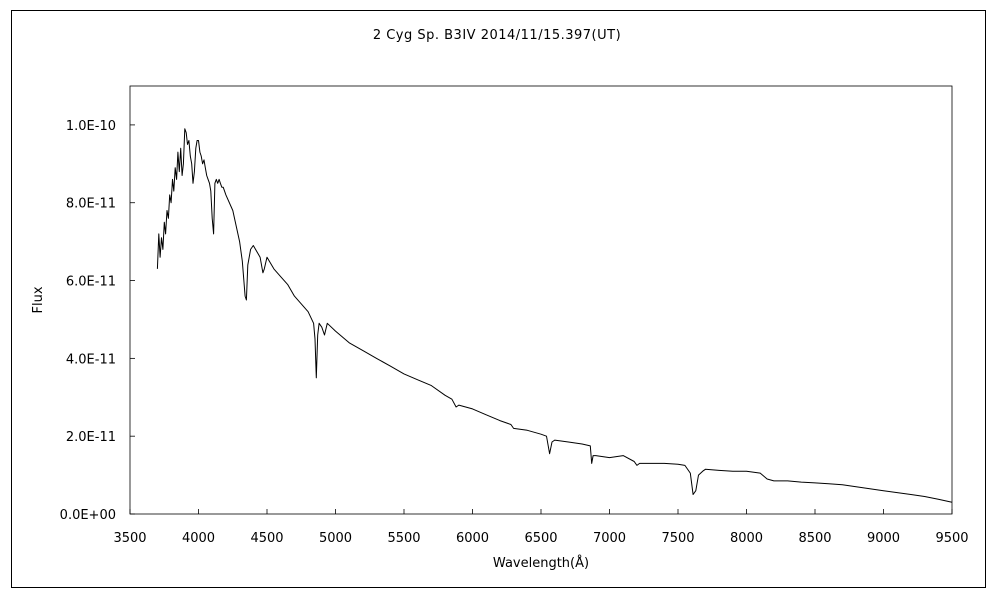 The height and width of the screenshot is (600, 1000). What do you see at coordinates (266, 538) in the screenshot?
I see `x-tick-label: 4500` at bounding box center [266, 538].